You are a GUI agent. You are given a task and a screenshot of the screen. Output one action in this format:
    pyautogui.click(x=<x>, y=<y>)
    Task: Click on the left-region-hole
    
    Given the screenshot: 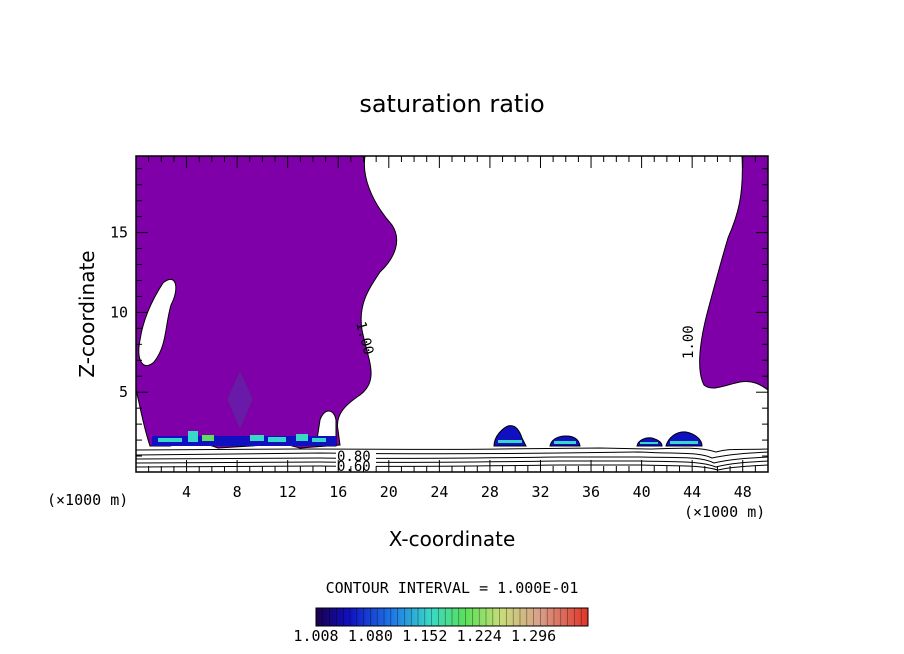 What is the action you would take?
    pyautogui.click(x=157, y=322)
    